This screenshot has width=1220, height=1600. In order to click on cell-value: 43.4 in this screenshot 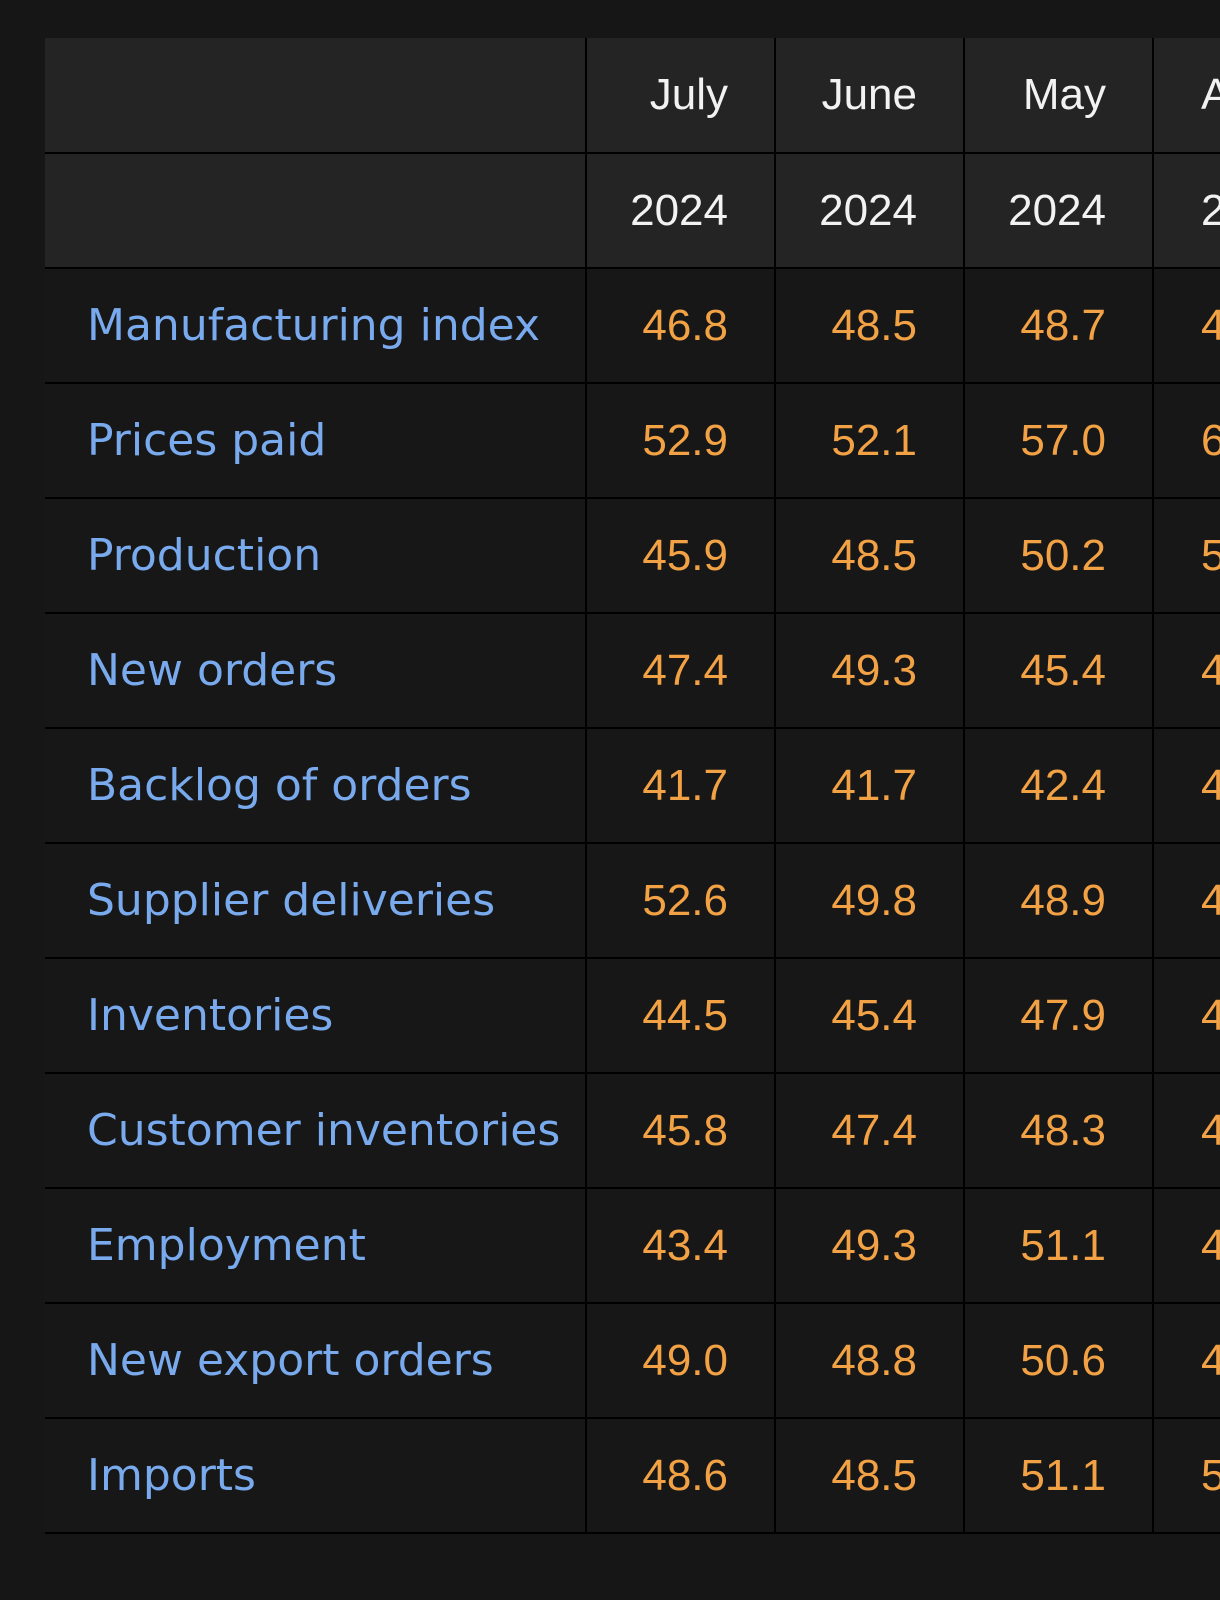, I will do `click(680, 1246)`.